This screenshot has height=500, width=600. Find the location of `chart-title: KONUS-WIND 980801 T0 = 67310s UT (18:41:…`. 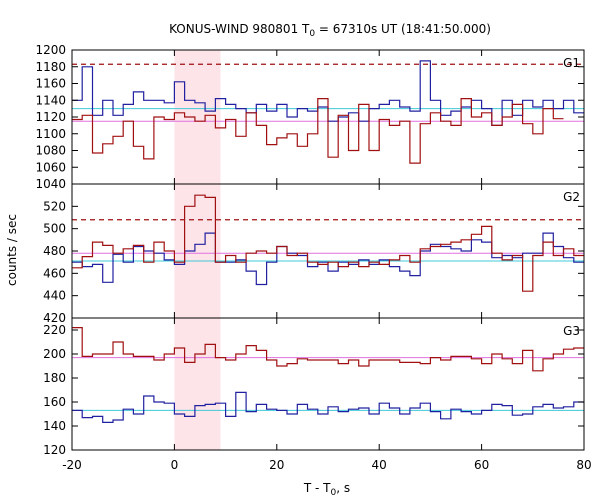

chart-title: KONUS-WIND 980801 T0 = 67310s UT (18:41:… is located at coordinates (330, 30).